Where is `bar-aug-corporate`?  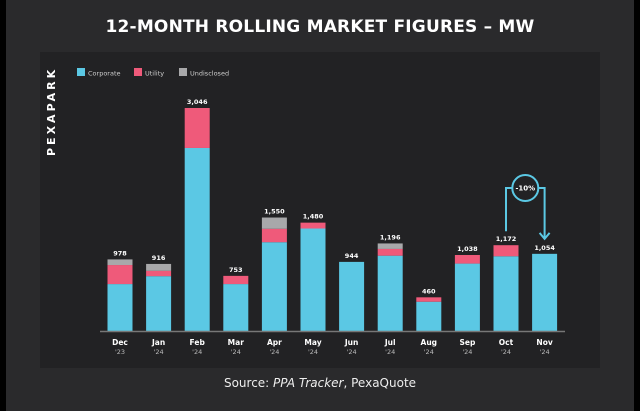
bar-aug-corporate is located at coordinates (429, 316).